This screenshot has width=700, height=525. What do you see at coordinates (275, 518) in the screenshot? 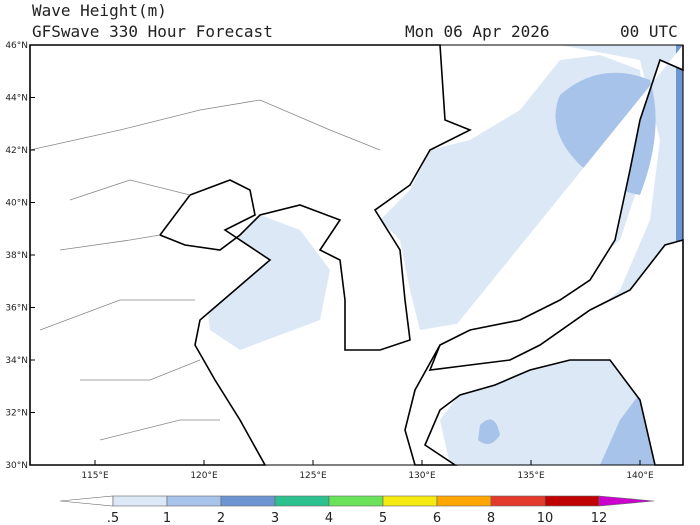
I see `colorbar-label: 3` at bounding box center [275, 518].